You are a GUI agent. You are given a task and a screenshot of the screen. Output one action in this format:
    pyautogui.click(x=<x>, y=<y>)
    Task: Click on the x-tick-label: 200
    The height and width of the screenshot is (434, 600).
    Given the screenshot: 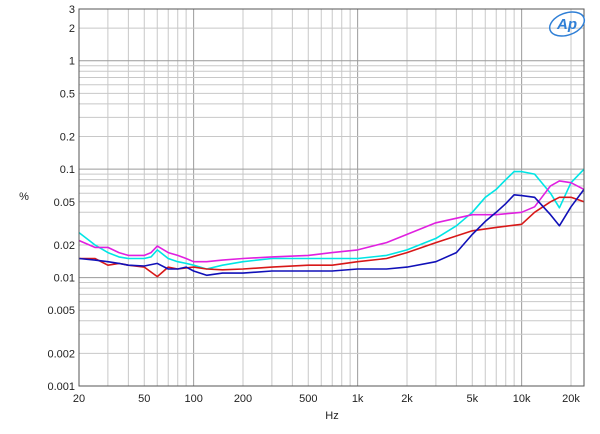 What is the action you would take?
    pyautogui.click(x=243, y=399)
    